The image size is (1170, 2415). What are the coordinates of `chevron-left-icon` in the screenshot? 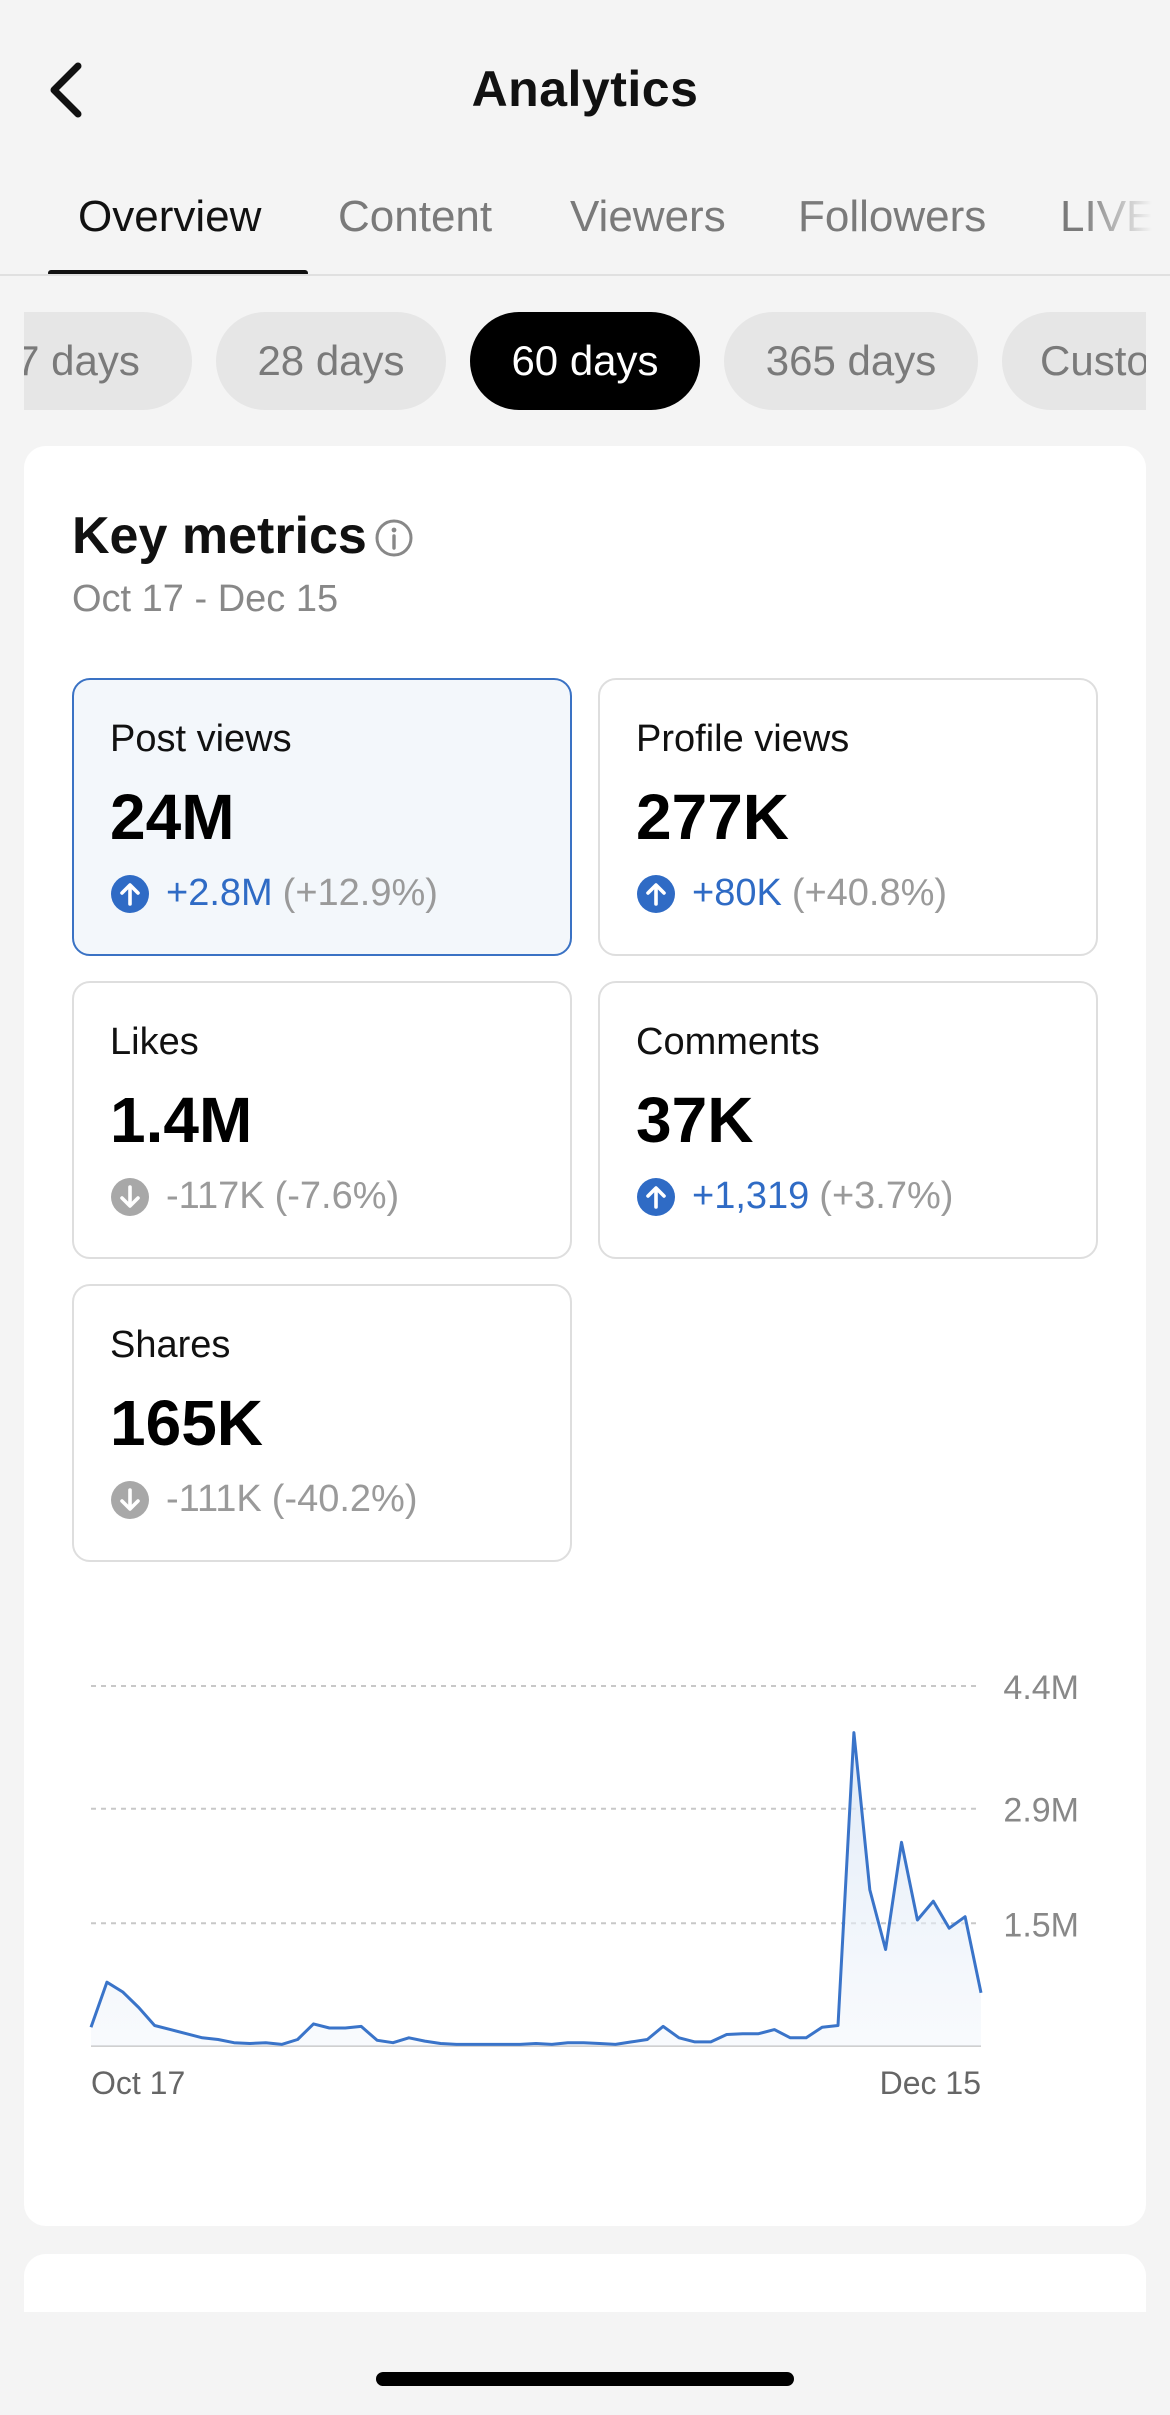 It's located at (66, 90).